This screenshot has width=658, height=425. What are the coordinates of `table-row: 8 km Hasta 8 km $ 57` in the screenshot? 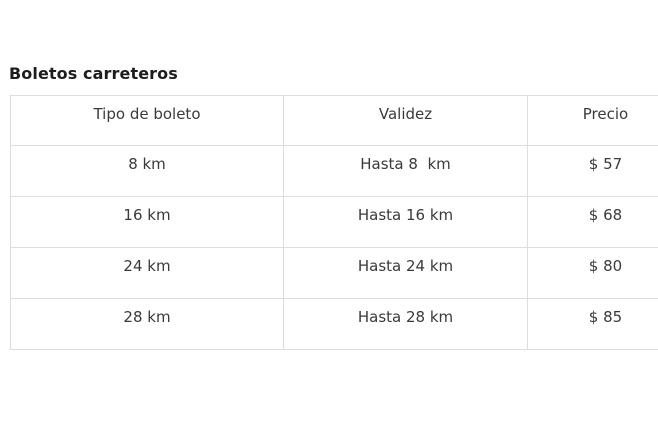 It's located at (334, 171).